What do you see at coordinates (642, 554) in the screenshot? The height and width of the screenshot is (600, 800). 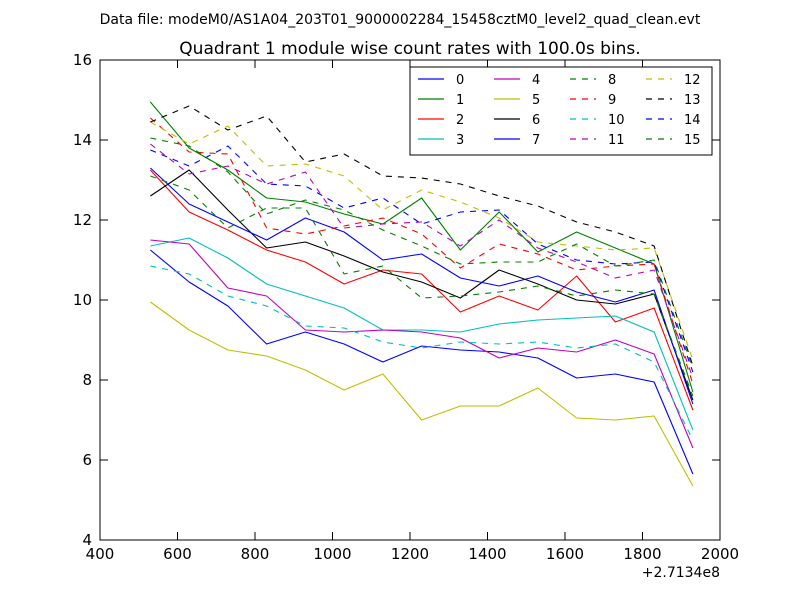 I see `x-tick-label: 1800` at bounding box center [642, 554].